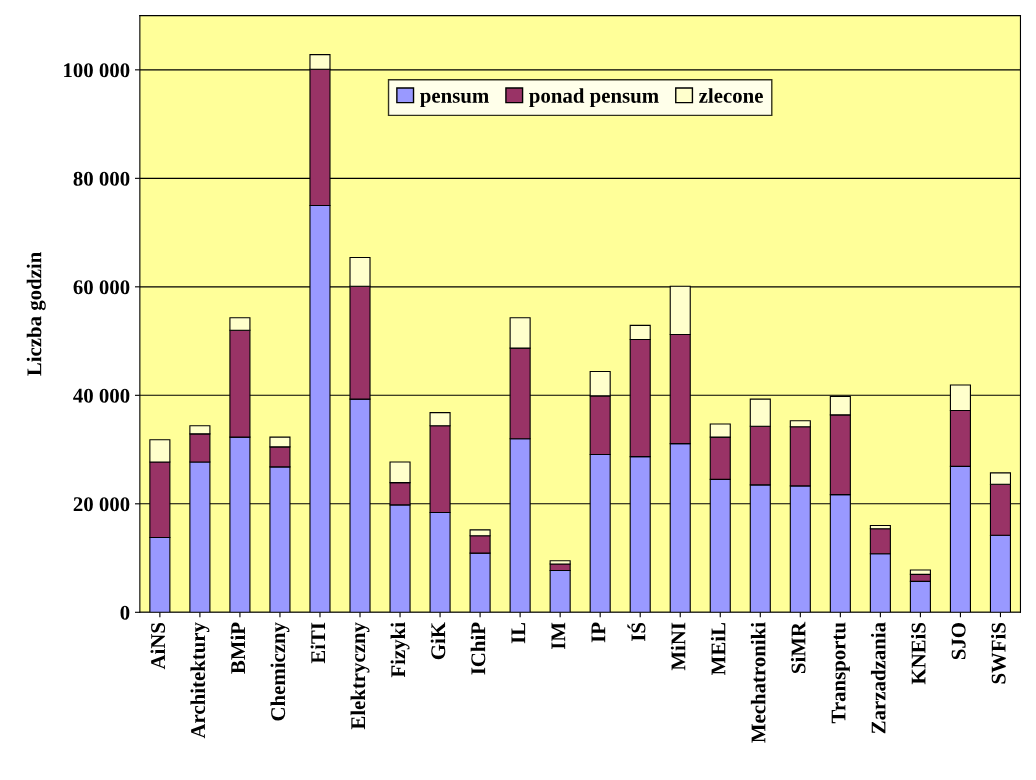 The height and width of the screenshot is (780, 1036). Describe the element at coordinates (636, 632) in the screenshot. I see `x-tick-label: IŚ` at that location.